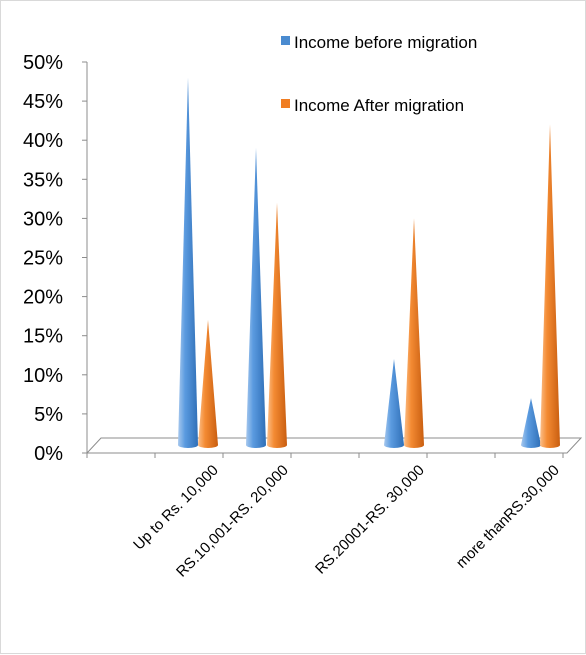 The width and height of the screenshot is (586, 655). Describe the element at coordinates (43, 376) in the screenshot. I see `y-tick-label: 10%` at that location.